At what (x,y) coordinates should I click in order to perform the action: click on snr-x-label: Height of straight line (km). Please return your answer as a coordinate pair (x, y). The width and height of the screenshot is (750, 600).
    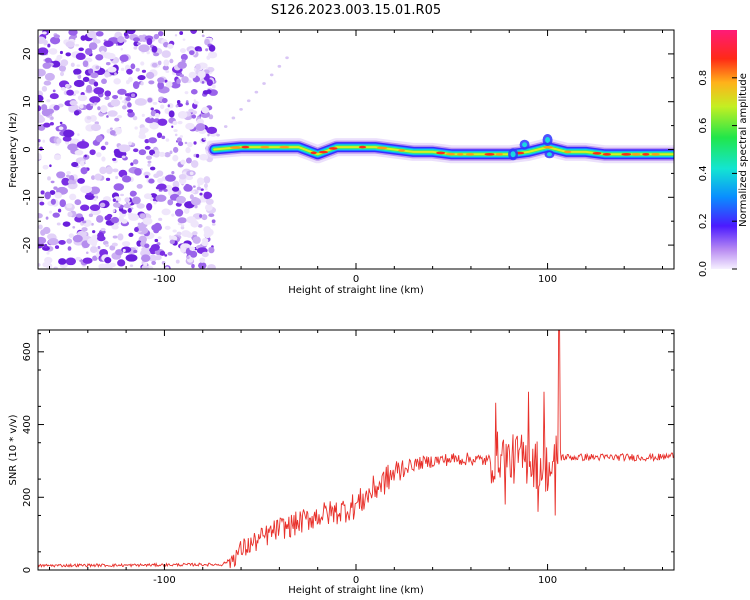
    Looking at the image, I should click on (356, 590).